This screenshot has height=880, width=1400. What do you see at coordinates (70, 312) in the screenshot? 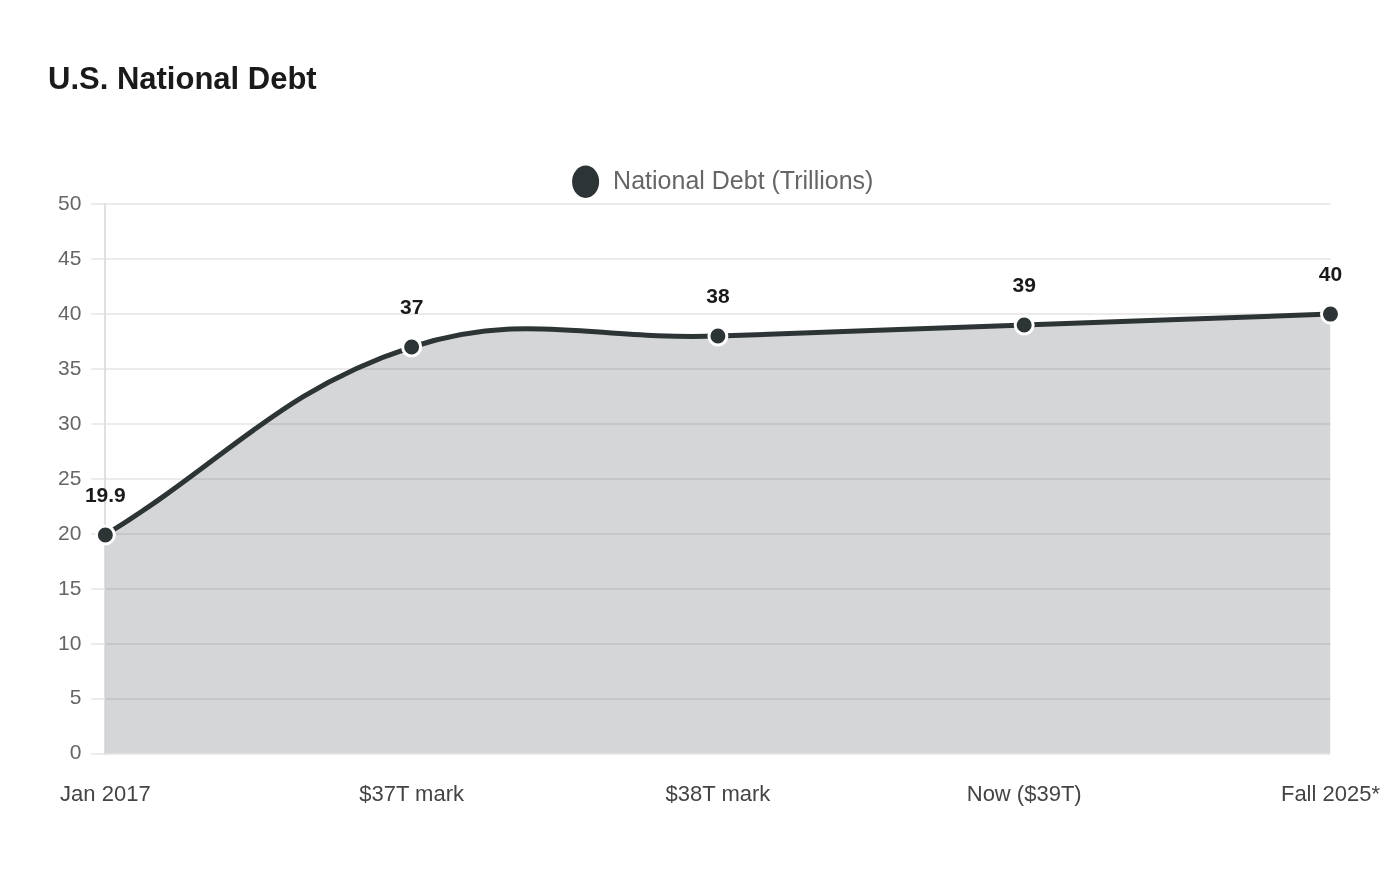
I see `y-tick-label: 40` at bounding box center [70, 312].